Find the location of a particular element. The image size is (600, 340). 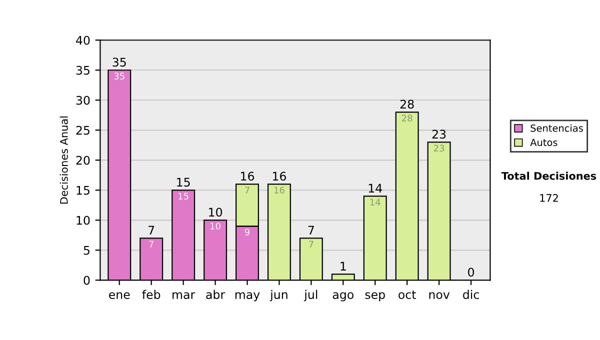

data-label: 23 is located at coordinates (439, 148).